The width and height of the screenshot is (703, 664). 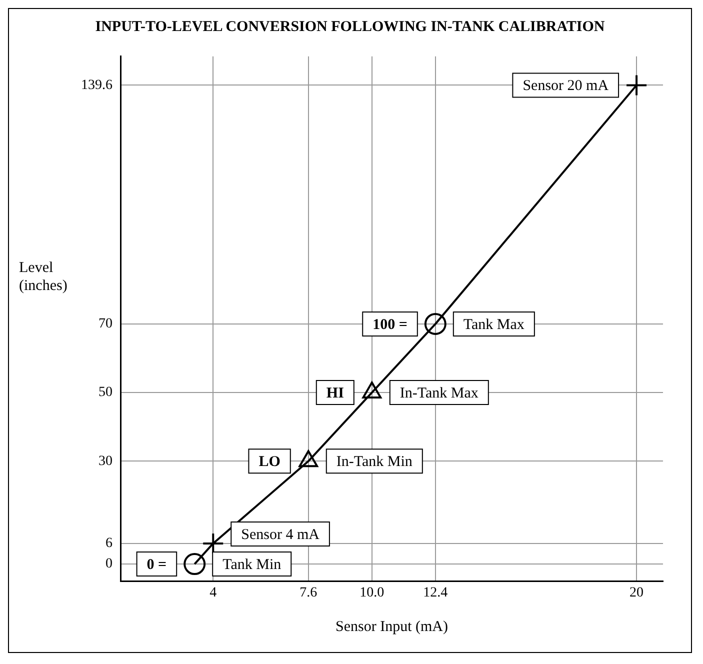 I want to click on y-axis-title: Level (inches), so click(x=43, y=277).